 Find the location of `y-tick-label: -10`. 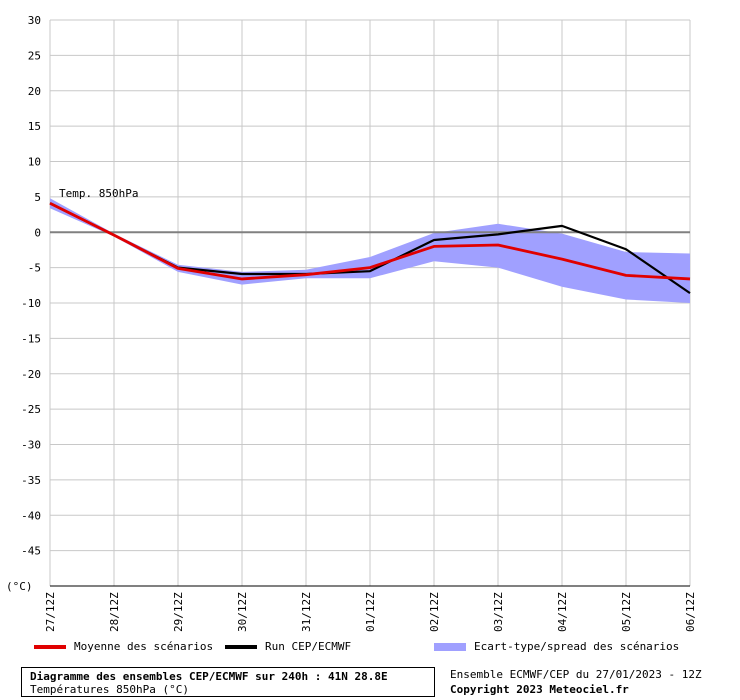

y-tick-label: -10 is located at coordinates (31, 303).